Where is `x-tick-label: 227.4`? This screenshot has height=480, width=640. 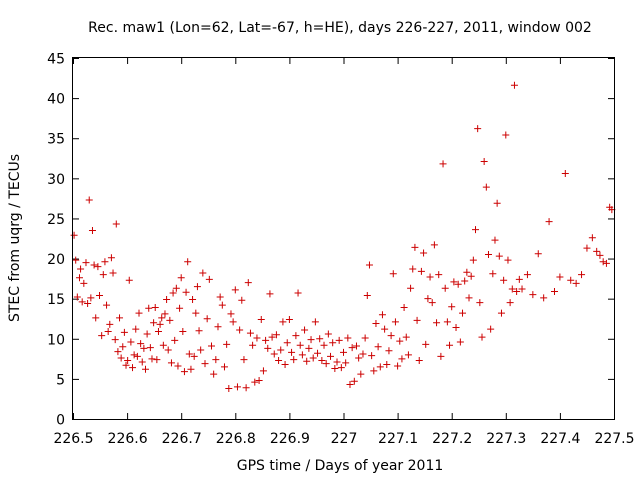
x-tick-label: 227.4 is located at coordinates (560, 439).